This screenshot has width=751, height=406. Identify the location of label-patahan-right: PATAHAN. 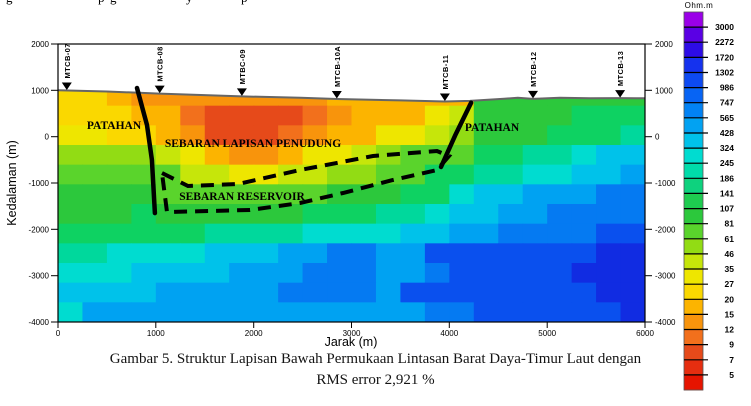
(492, 128).